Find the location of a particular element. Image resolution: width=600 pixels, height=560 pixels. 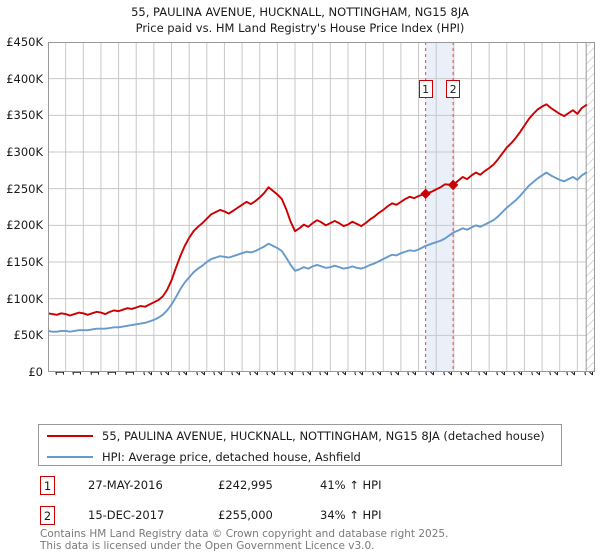

transaction-date: 15-DEC-2017 is located at coordinates (126, 515).